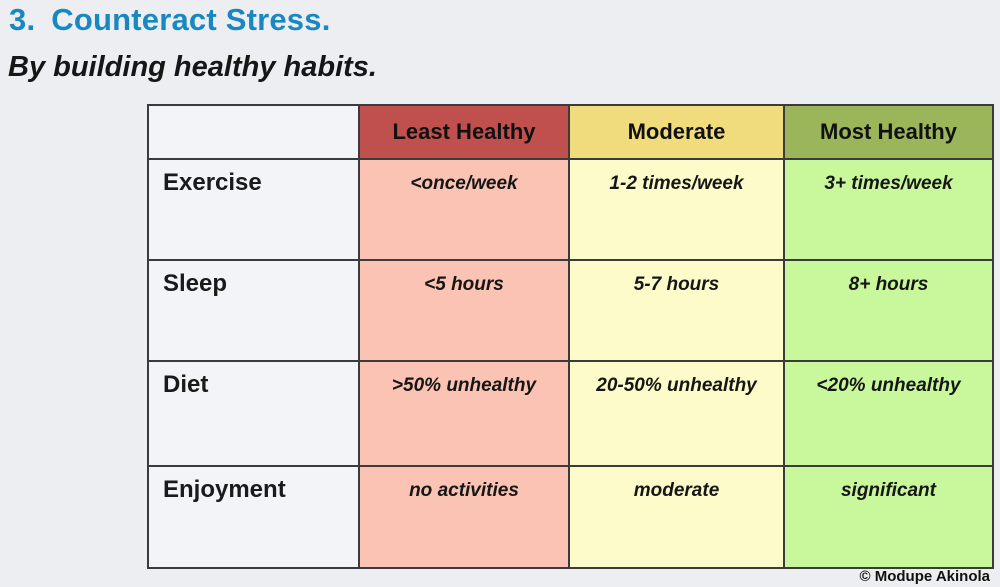  Describe the element at coordinates (676, 517) in the screenshot. I see `cell-enjoyment-moderate: moderate` at that location.